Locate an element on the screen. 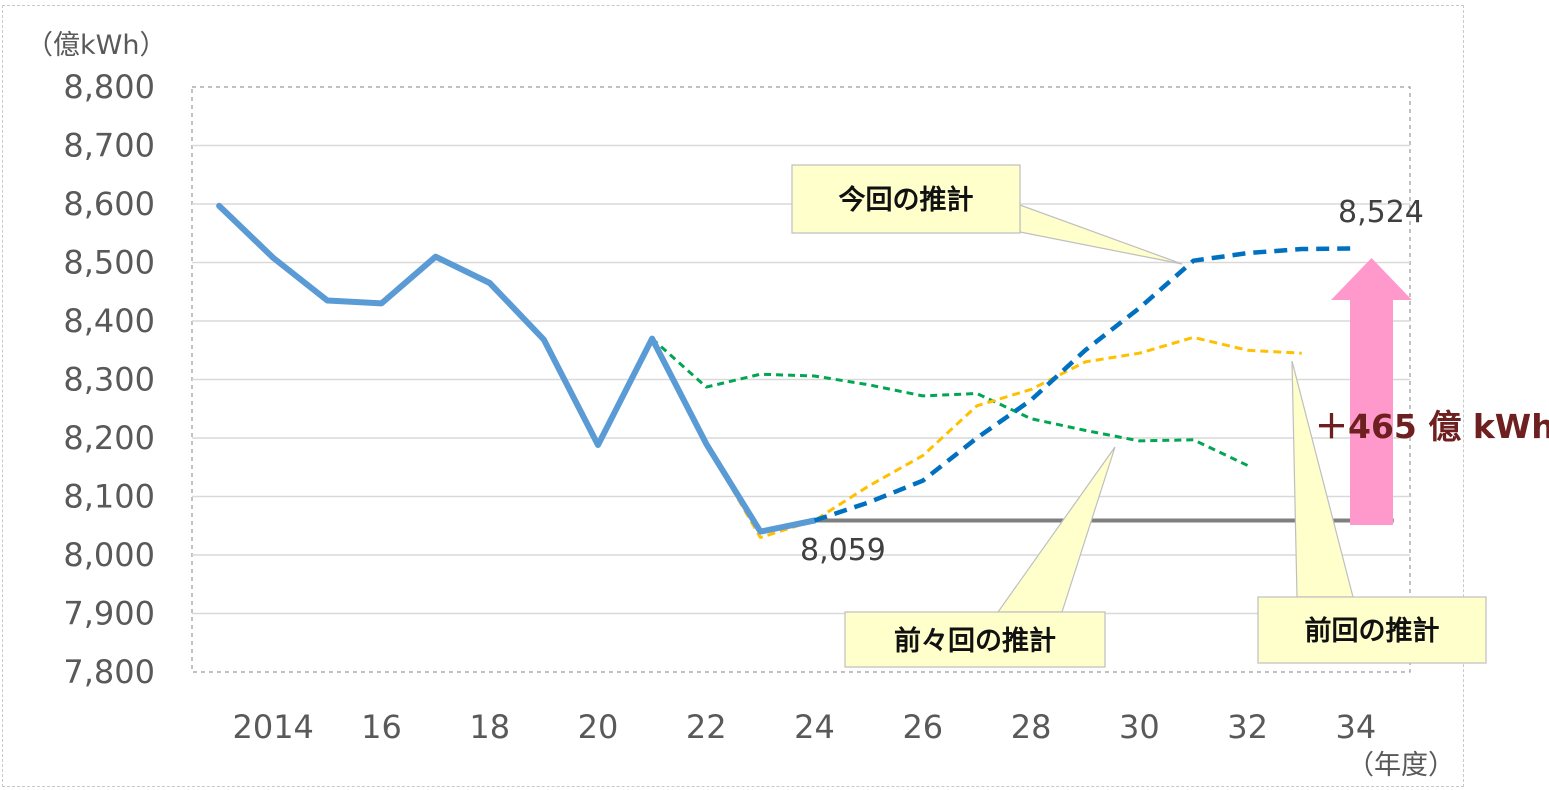  y-tick-label: 8,400 is located at coordinates (109, 321).